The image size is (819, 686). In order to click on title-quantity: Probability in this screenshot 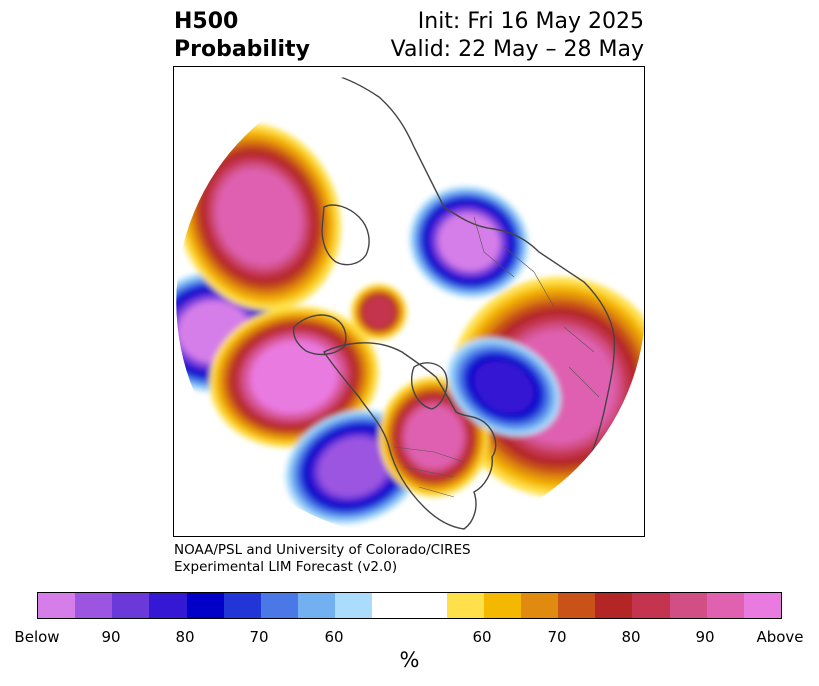, I will do `click(242, 49)`.